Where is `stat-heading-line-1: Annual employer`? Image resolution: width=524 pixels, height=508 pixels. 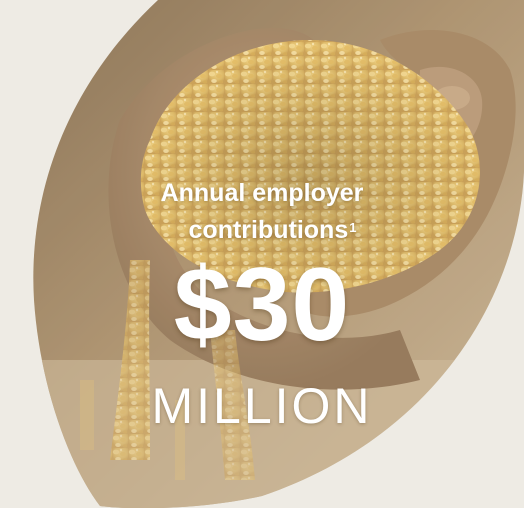
stat-heading-line-1: Annual employer is located at coordinates (262, 193).